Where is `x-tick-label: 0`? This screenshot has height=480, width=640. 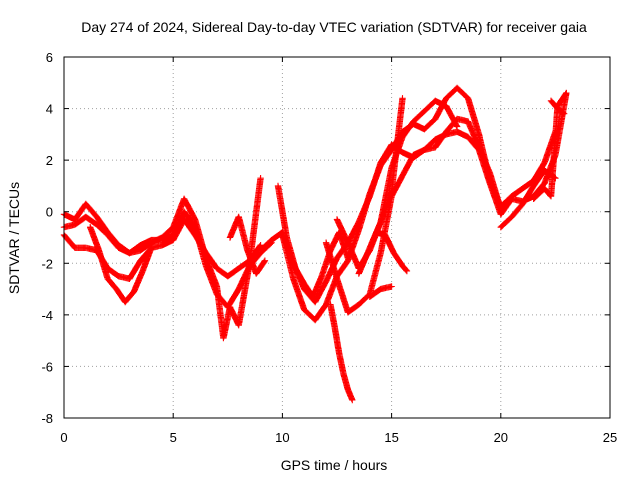 x-tick-label: 0 is located at coordinates (63, 437).